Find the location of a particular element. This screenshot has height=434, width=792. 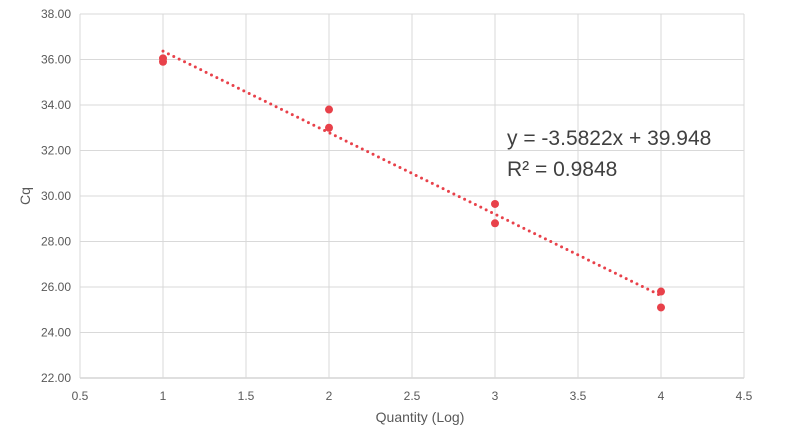

x-axis-title: Quantity (Log) is located at coordinates (420, 417).